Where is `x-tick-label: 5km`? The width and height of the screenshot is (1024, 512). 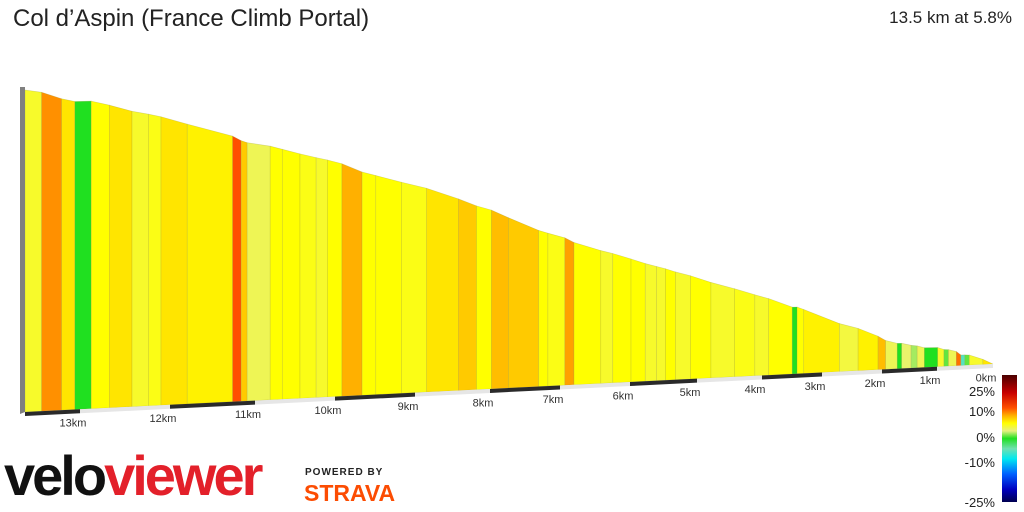 x-tick-label: 5km is located at coordinates (690, 393).